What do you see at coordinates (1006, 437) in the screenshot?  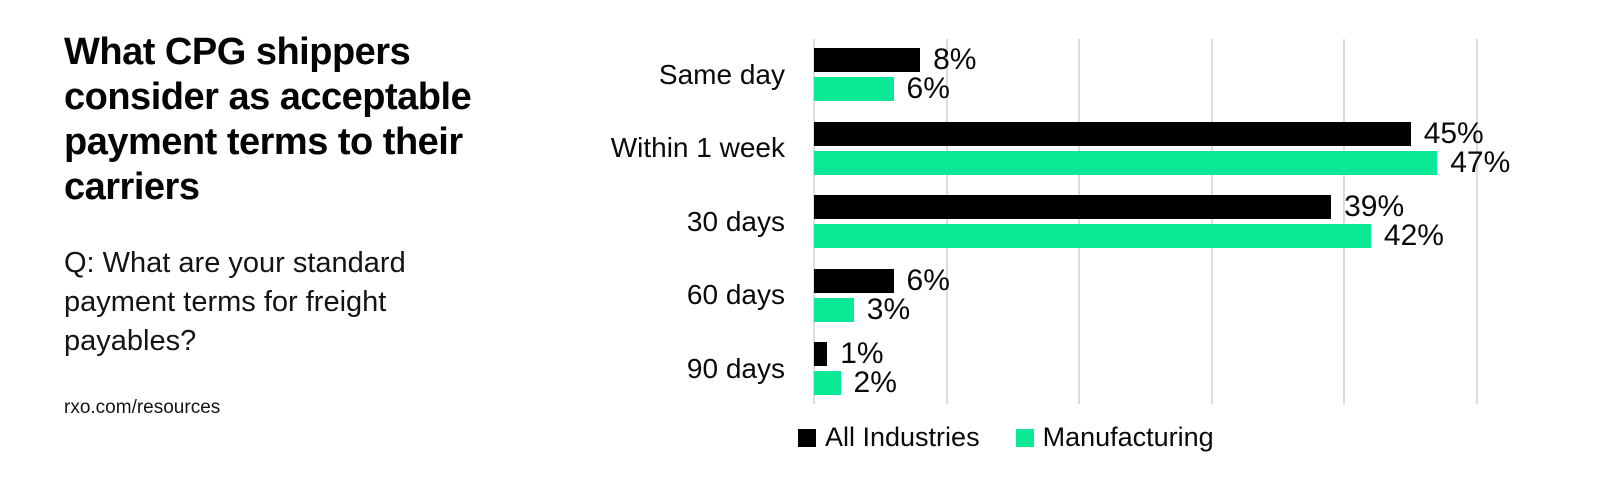 I see `chart-legend: All Industries Manufacturing` at bounding box center [1006, 437].